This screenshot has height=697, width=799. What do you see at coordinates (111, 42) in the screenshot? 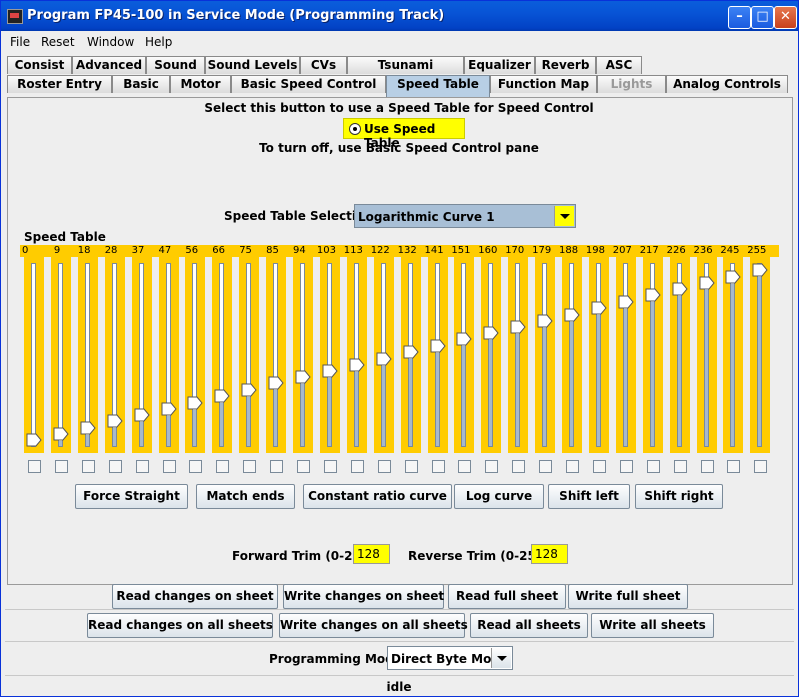
I see `menu-window: Window` at bounding box center [111, 42].